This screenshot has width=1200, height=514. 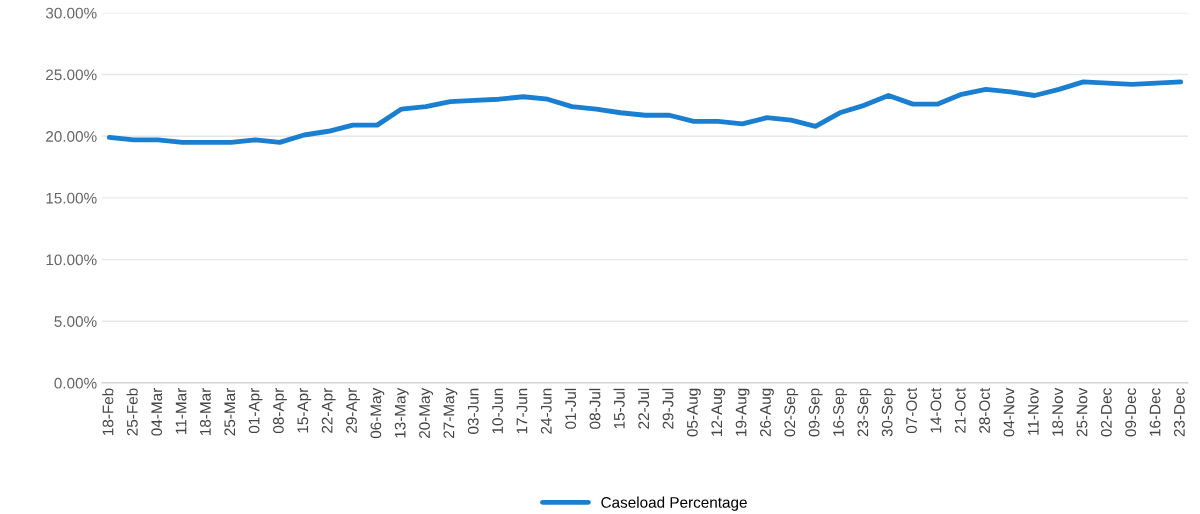 I want to click on y-tick-label: 5.00%, so click(x=75, y=321).